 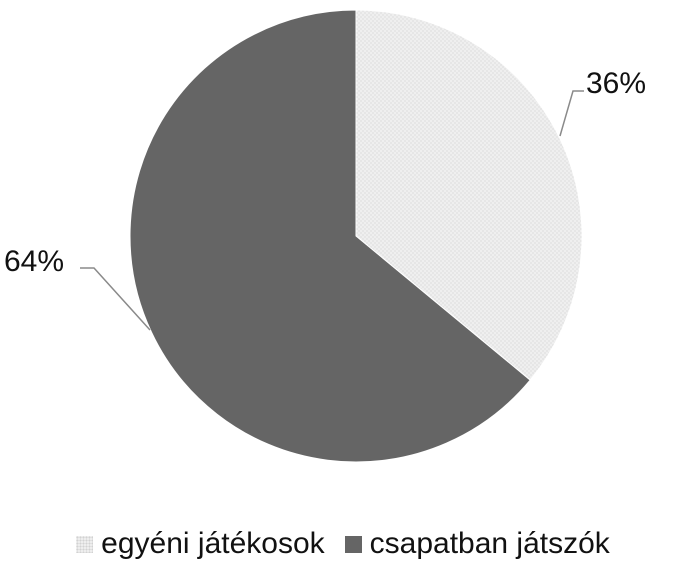 I want to click on legend-label-csapatban: csapatban játszók, so click(x=489, y=543).